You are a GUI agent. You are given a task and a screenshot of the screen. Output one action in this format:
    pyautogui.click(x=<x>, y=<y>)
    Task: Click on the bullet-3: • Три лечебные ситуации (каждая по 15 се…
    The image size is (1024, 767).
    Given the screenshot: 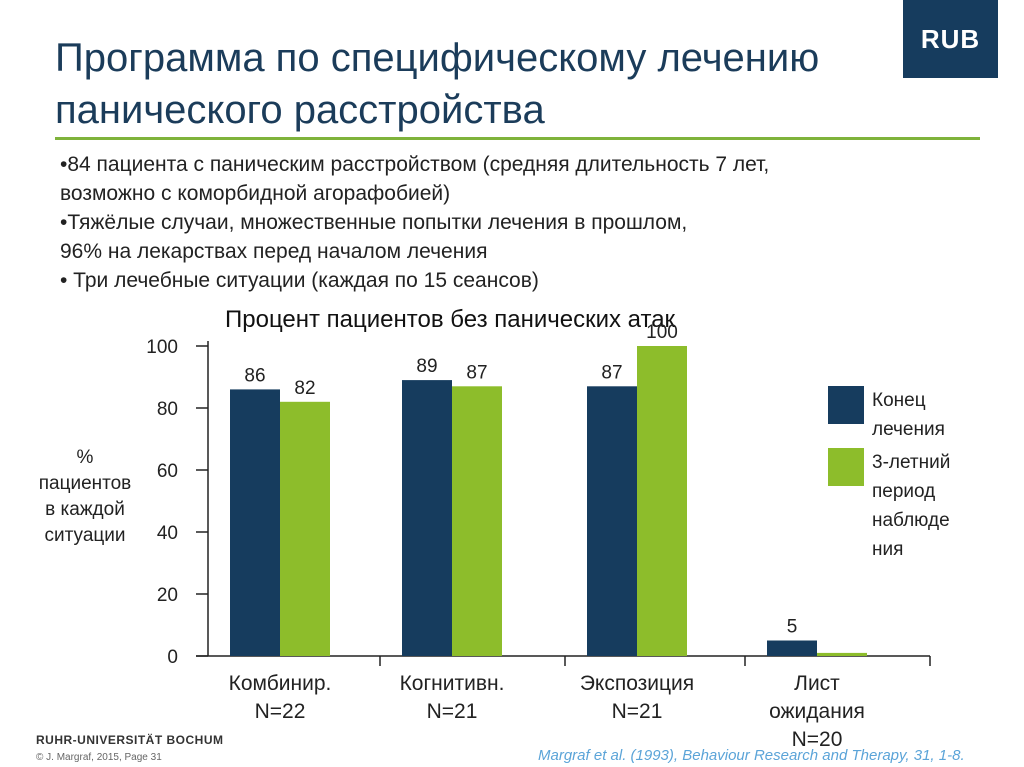 What is the action you would take?
    pyautogui.click(x=299, y=280)
    